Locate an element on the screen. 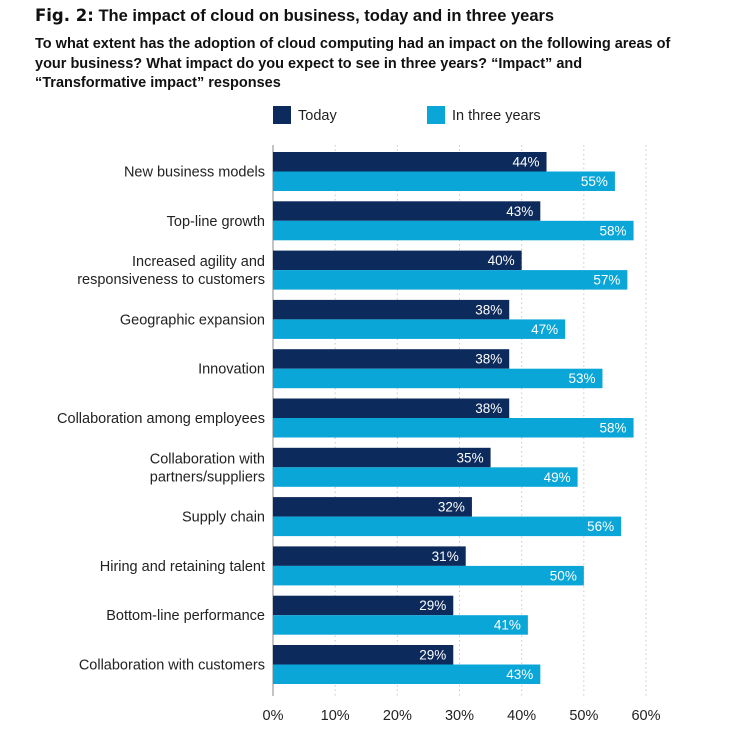 This screenshot has width=746, height=740. data-label-three-years: 43% is located at coordinates (519, 674).